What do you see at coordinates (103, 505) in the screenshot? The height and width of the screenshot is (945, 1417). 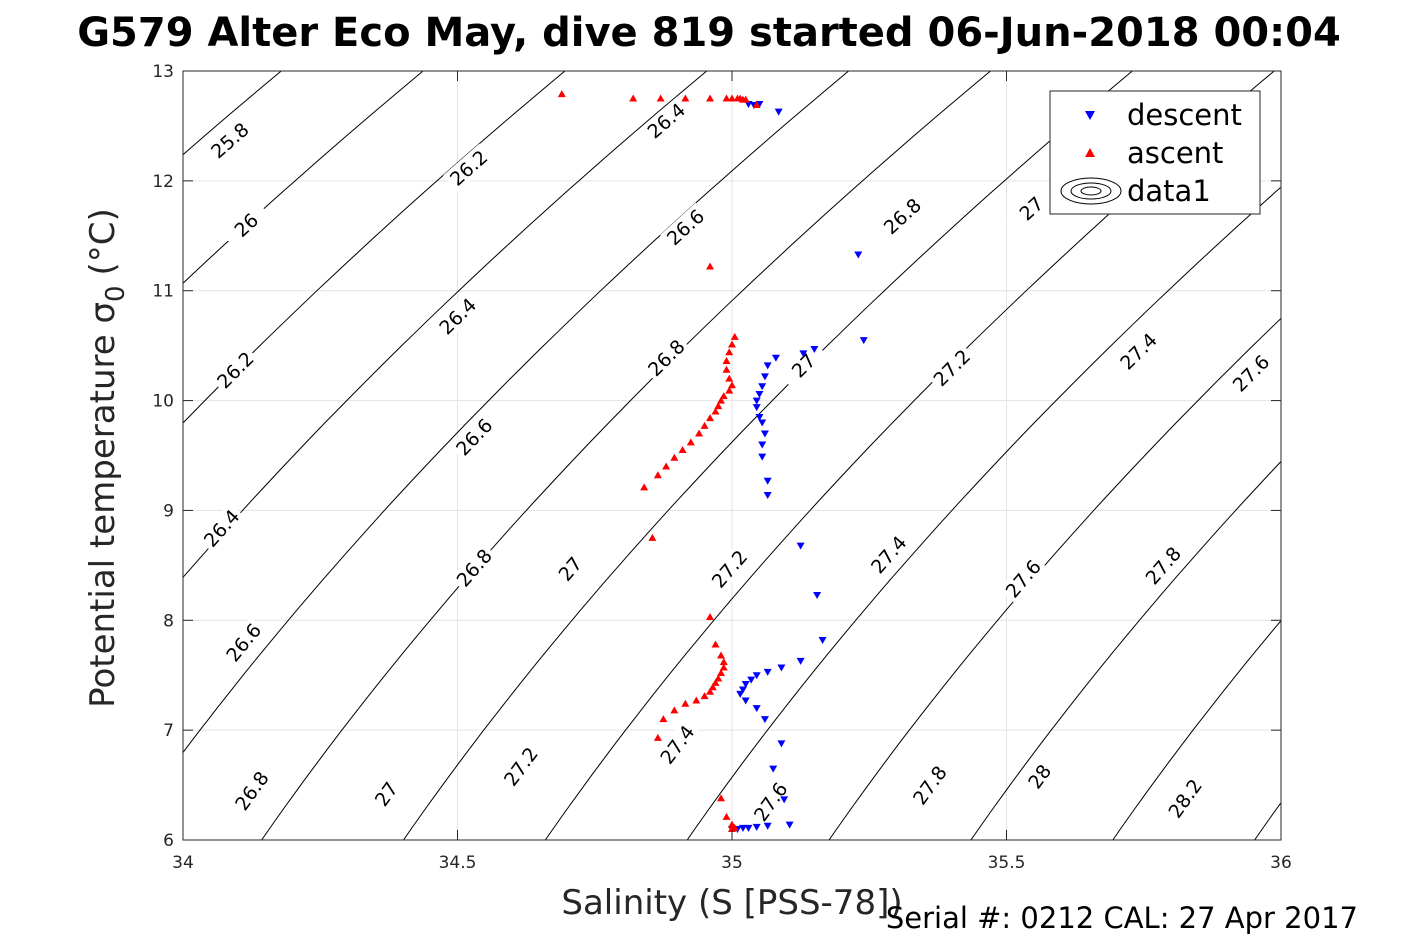 I see `y-axis-label-main: Potential temperature σ` at bounding box center [103, 505].